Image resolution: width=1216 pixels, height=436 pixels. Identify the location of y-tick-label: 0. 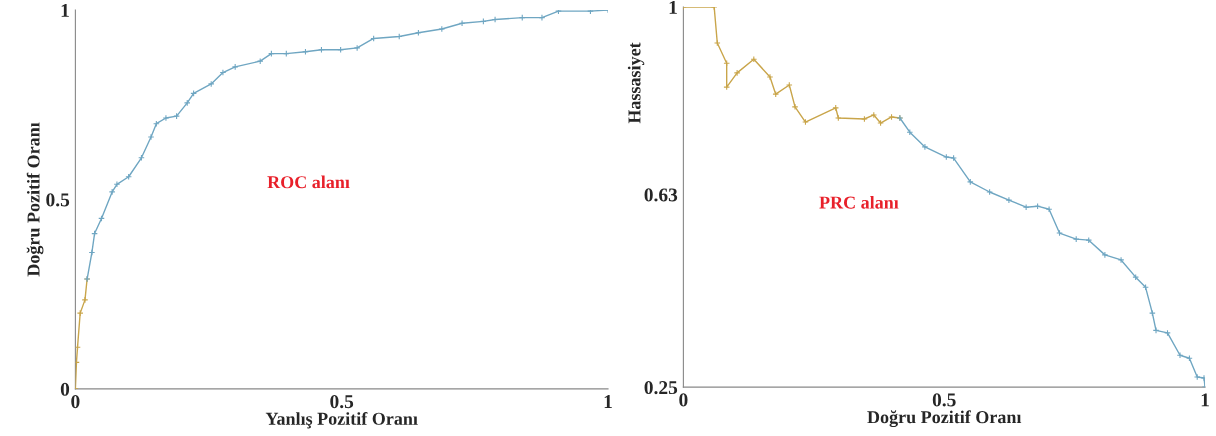
(65, 389).